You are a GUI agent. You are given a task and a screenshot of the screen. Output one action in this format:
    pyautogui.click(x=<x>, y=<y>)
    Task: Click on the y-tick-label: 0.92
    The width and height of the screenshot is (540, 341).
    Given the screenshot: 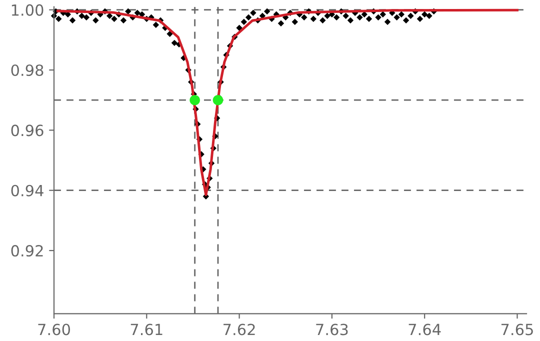 What is the action you would take?
    pyautogui.click(x=27, y=251)
    